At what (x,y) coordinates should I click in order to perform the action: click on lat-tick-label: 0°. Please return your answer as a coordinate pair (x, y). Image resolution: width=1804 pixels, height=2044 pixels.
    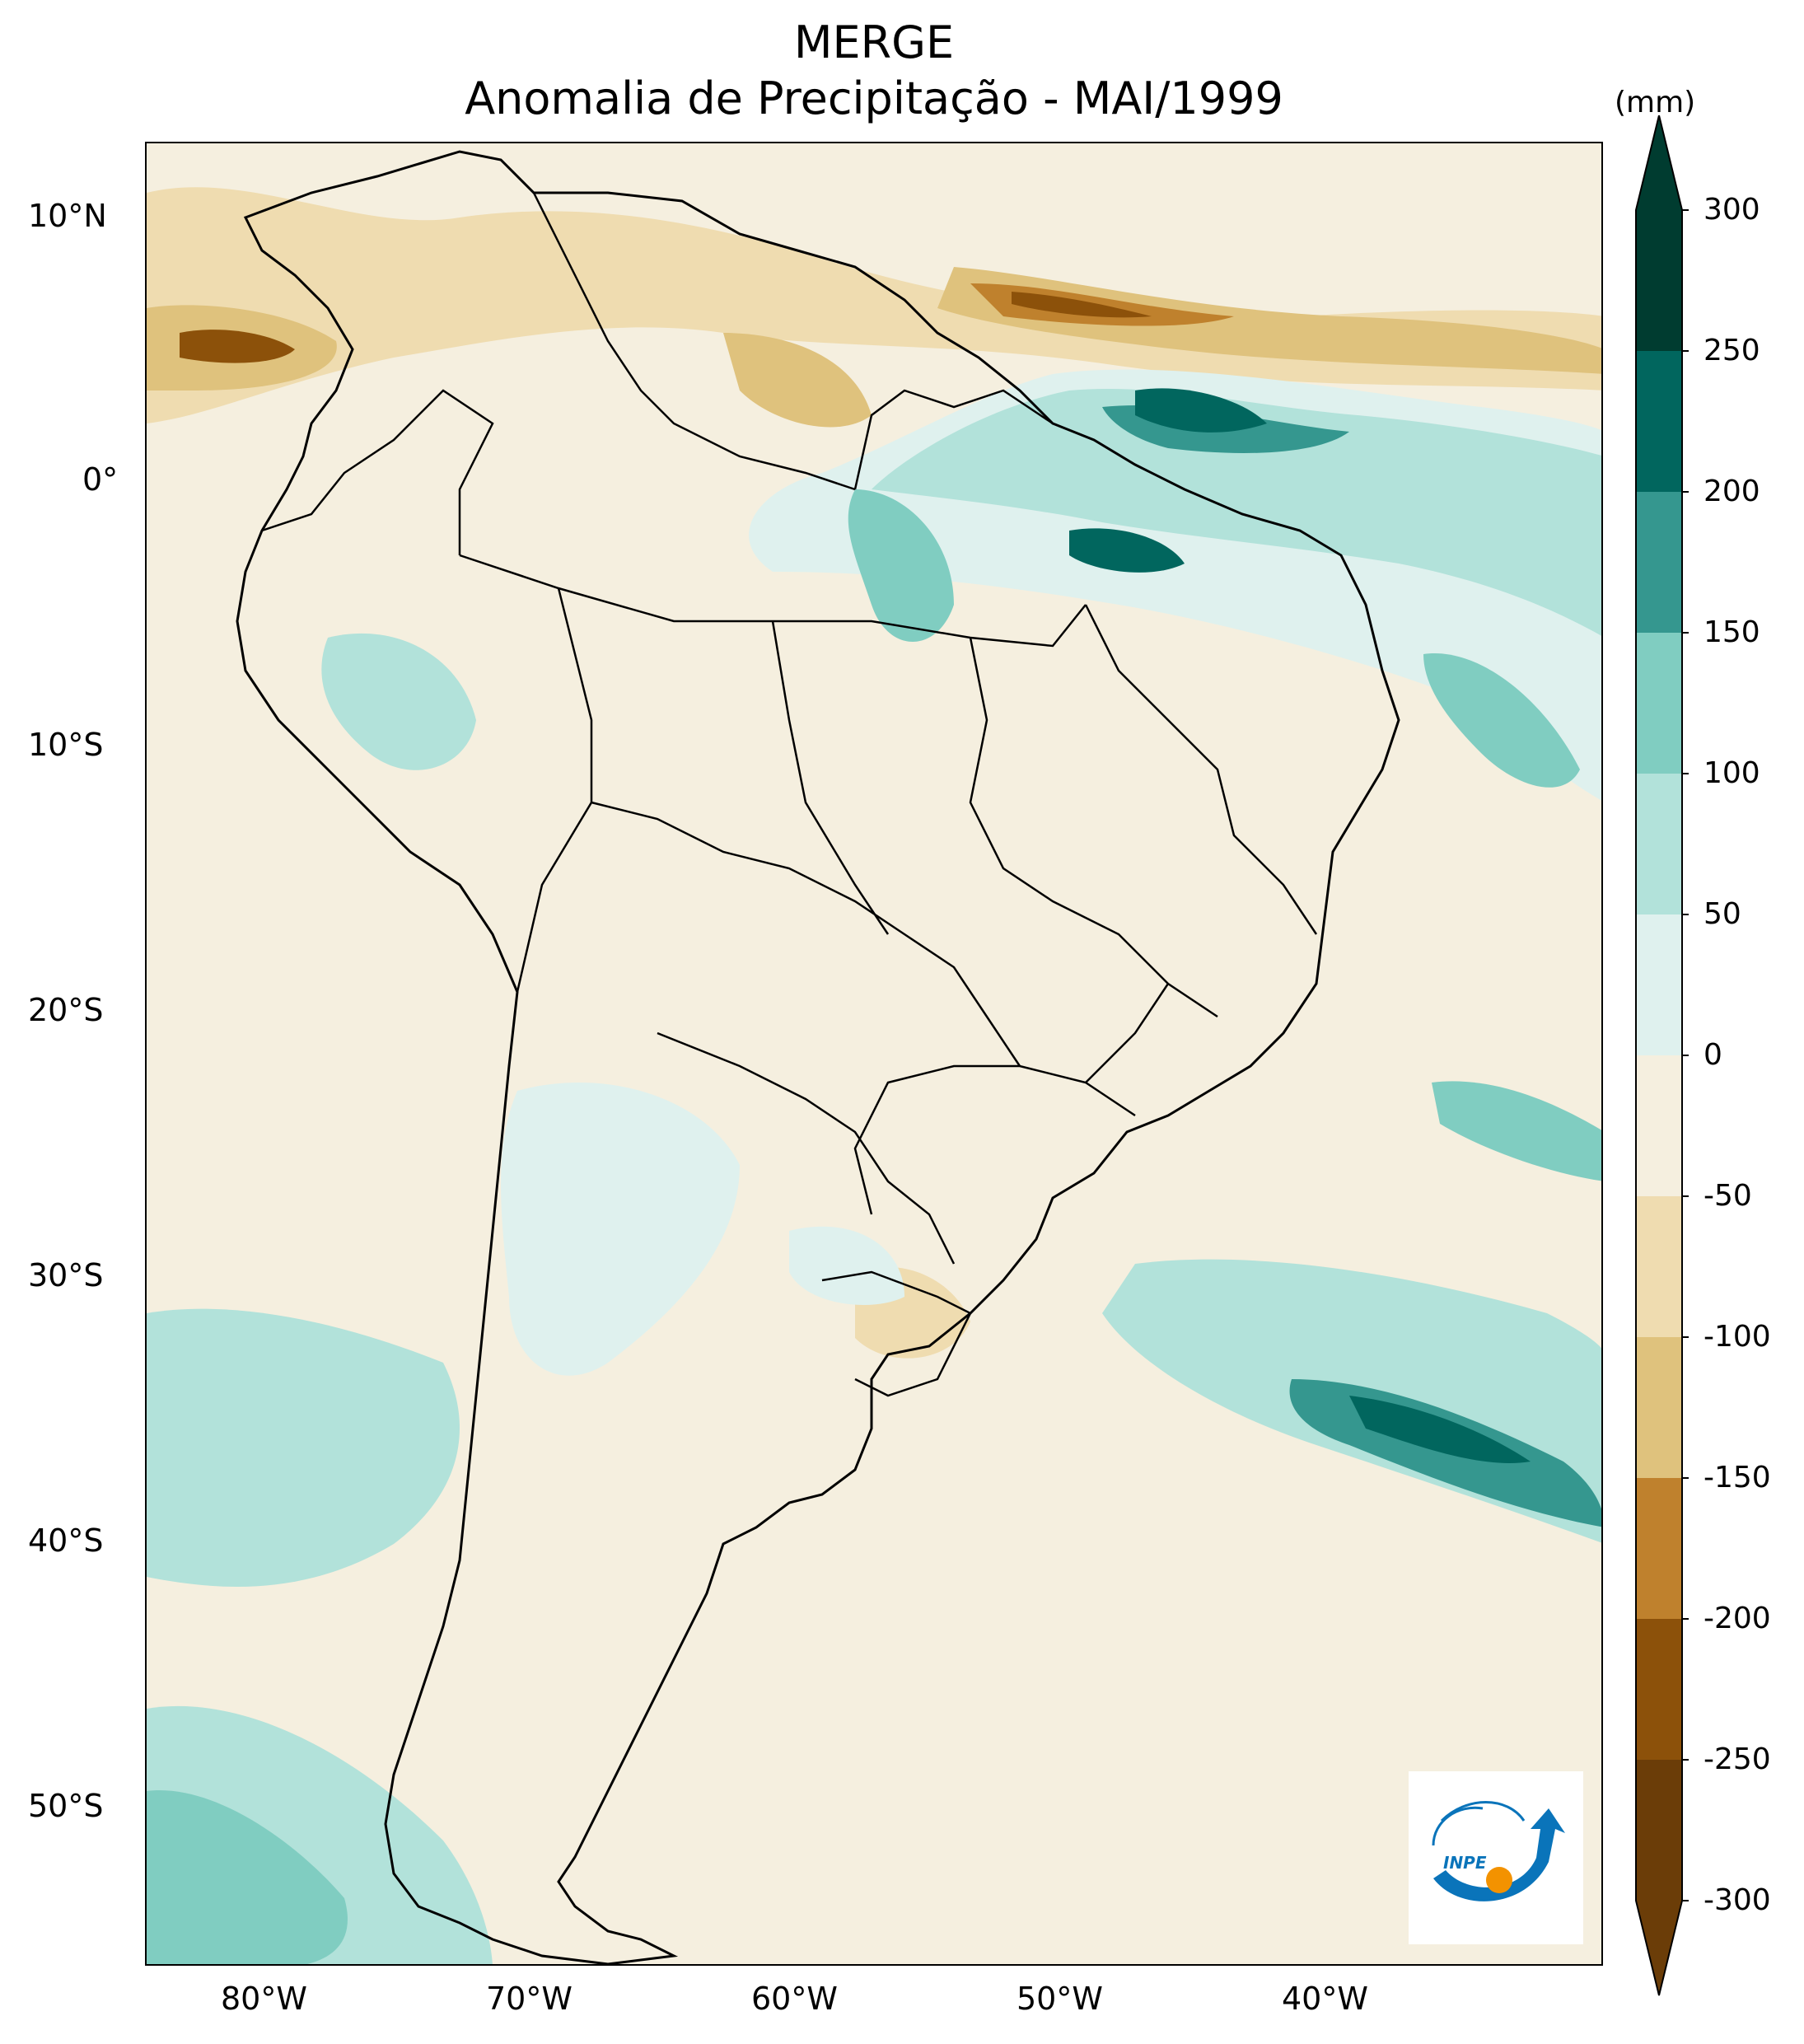
    Looking at the image, I should click on (100, 479).